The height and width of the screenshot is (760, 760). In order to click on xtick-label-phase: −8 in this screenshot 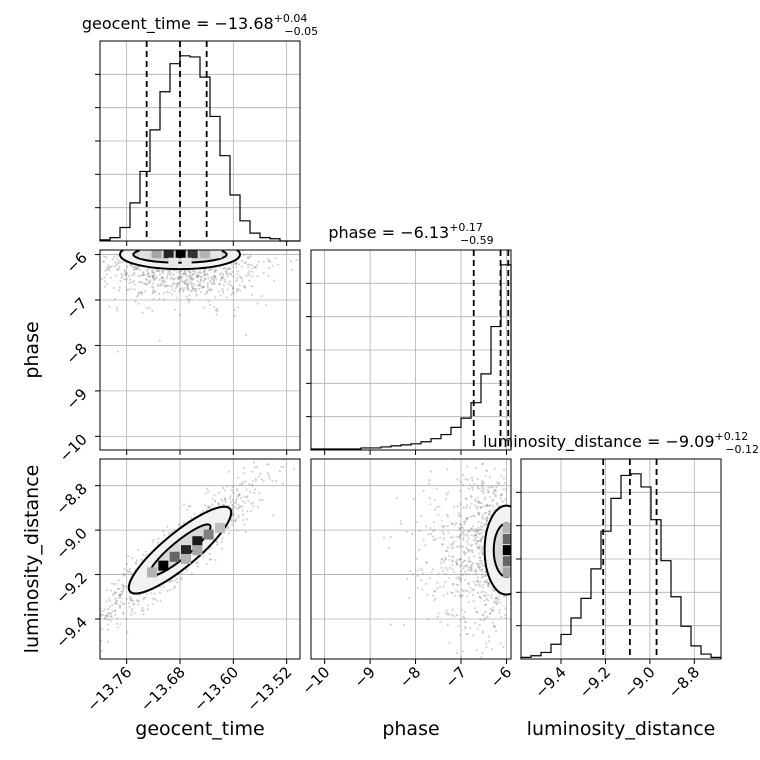, I will do `click(410, 677)`.